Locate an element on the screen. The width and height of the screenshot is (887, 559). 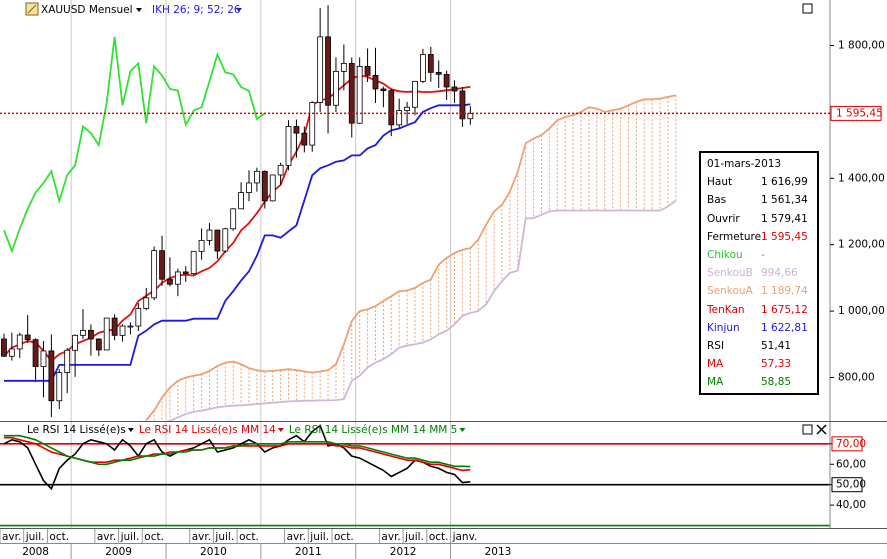
level-box is located at coordinates (847, 485).